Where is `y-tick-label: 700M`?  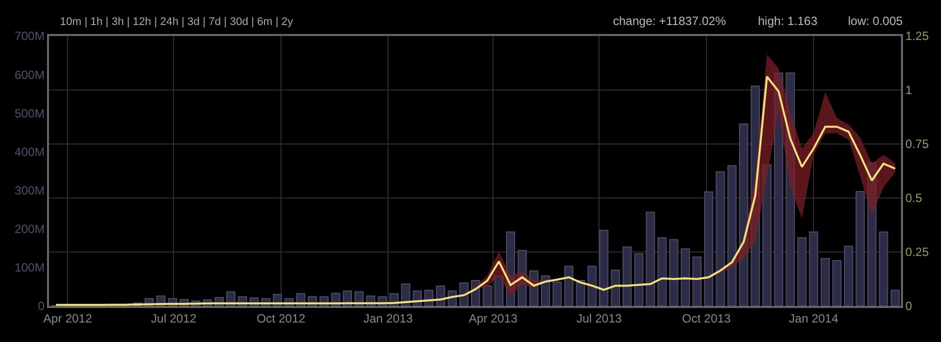
y-tick-label: 700M is located at coordinates (29, 36).